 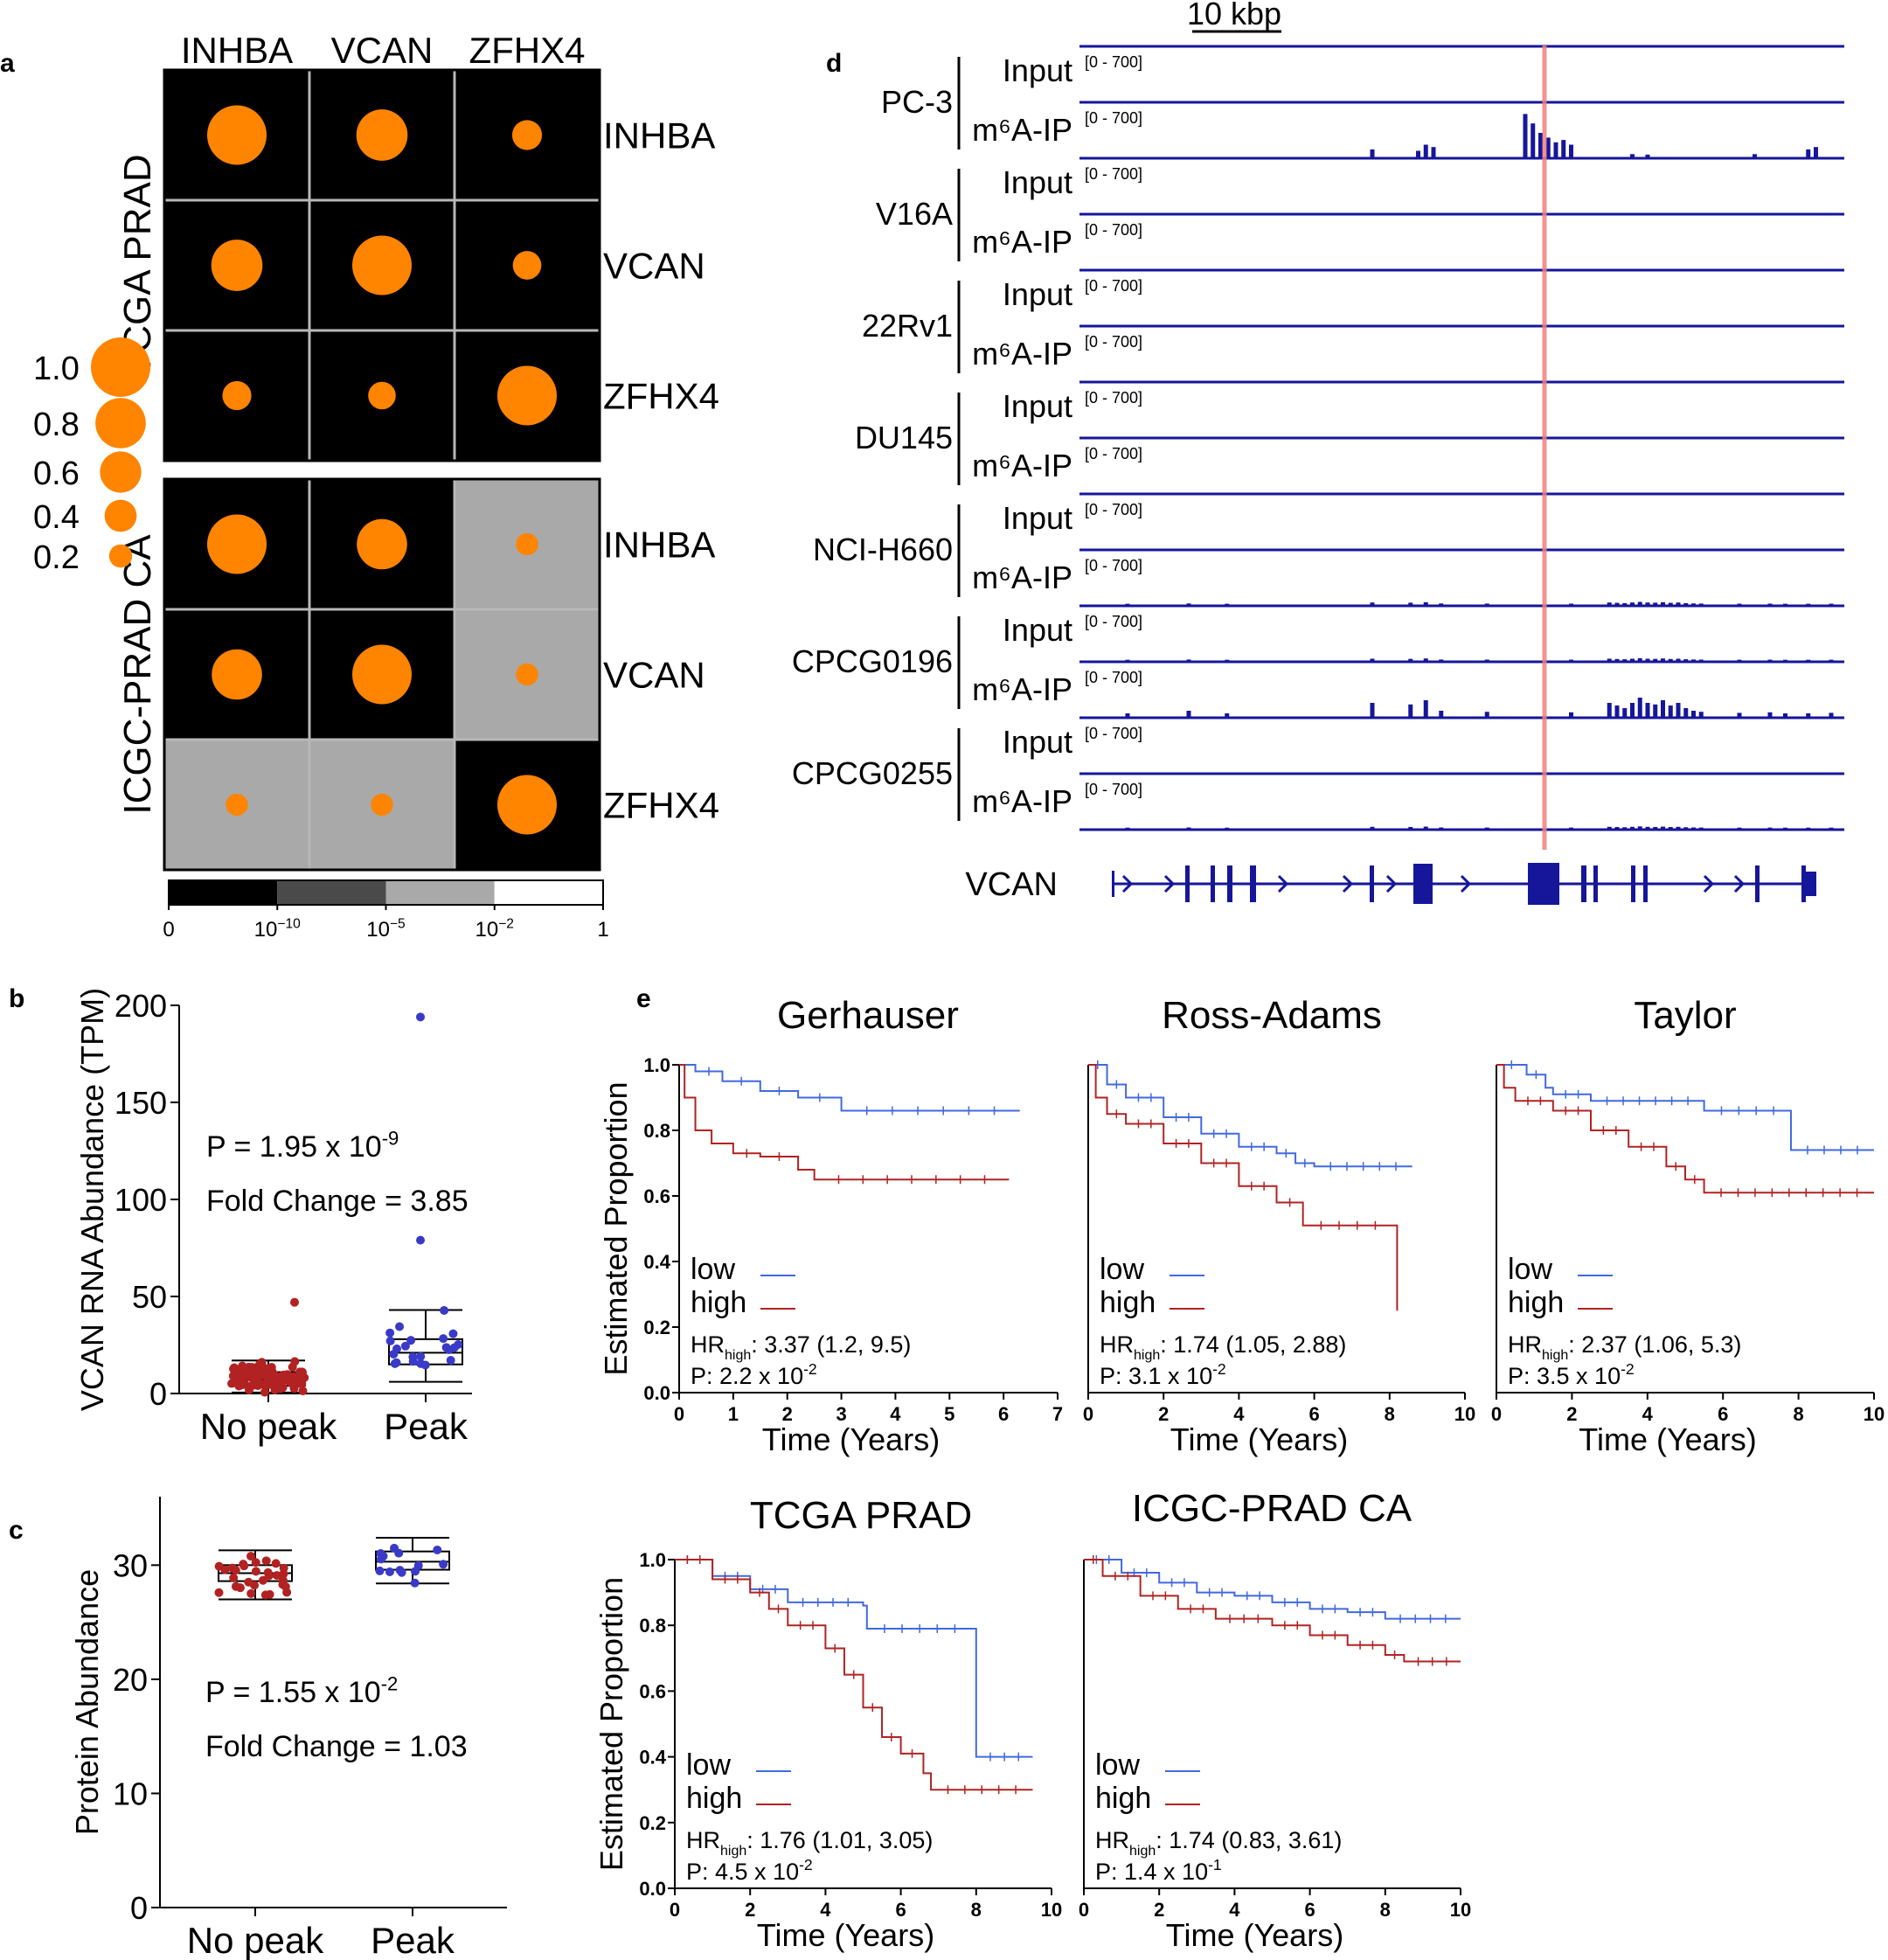 I want to click on y-tick-label: 0.4, so click(x=656, y=1262).